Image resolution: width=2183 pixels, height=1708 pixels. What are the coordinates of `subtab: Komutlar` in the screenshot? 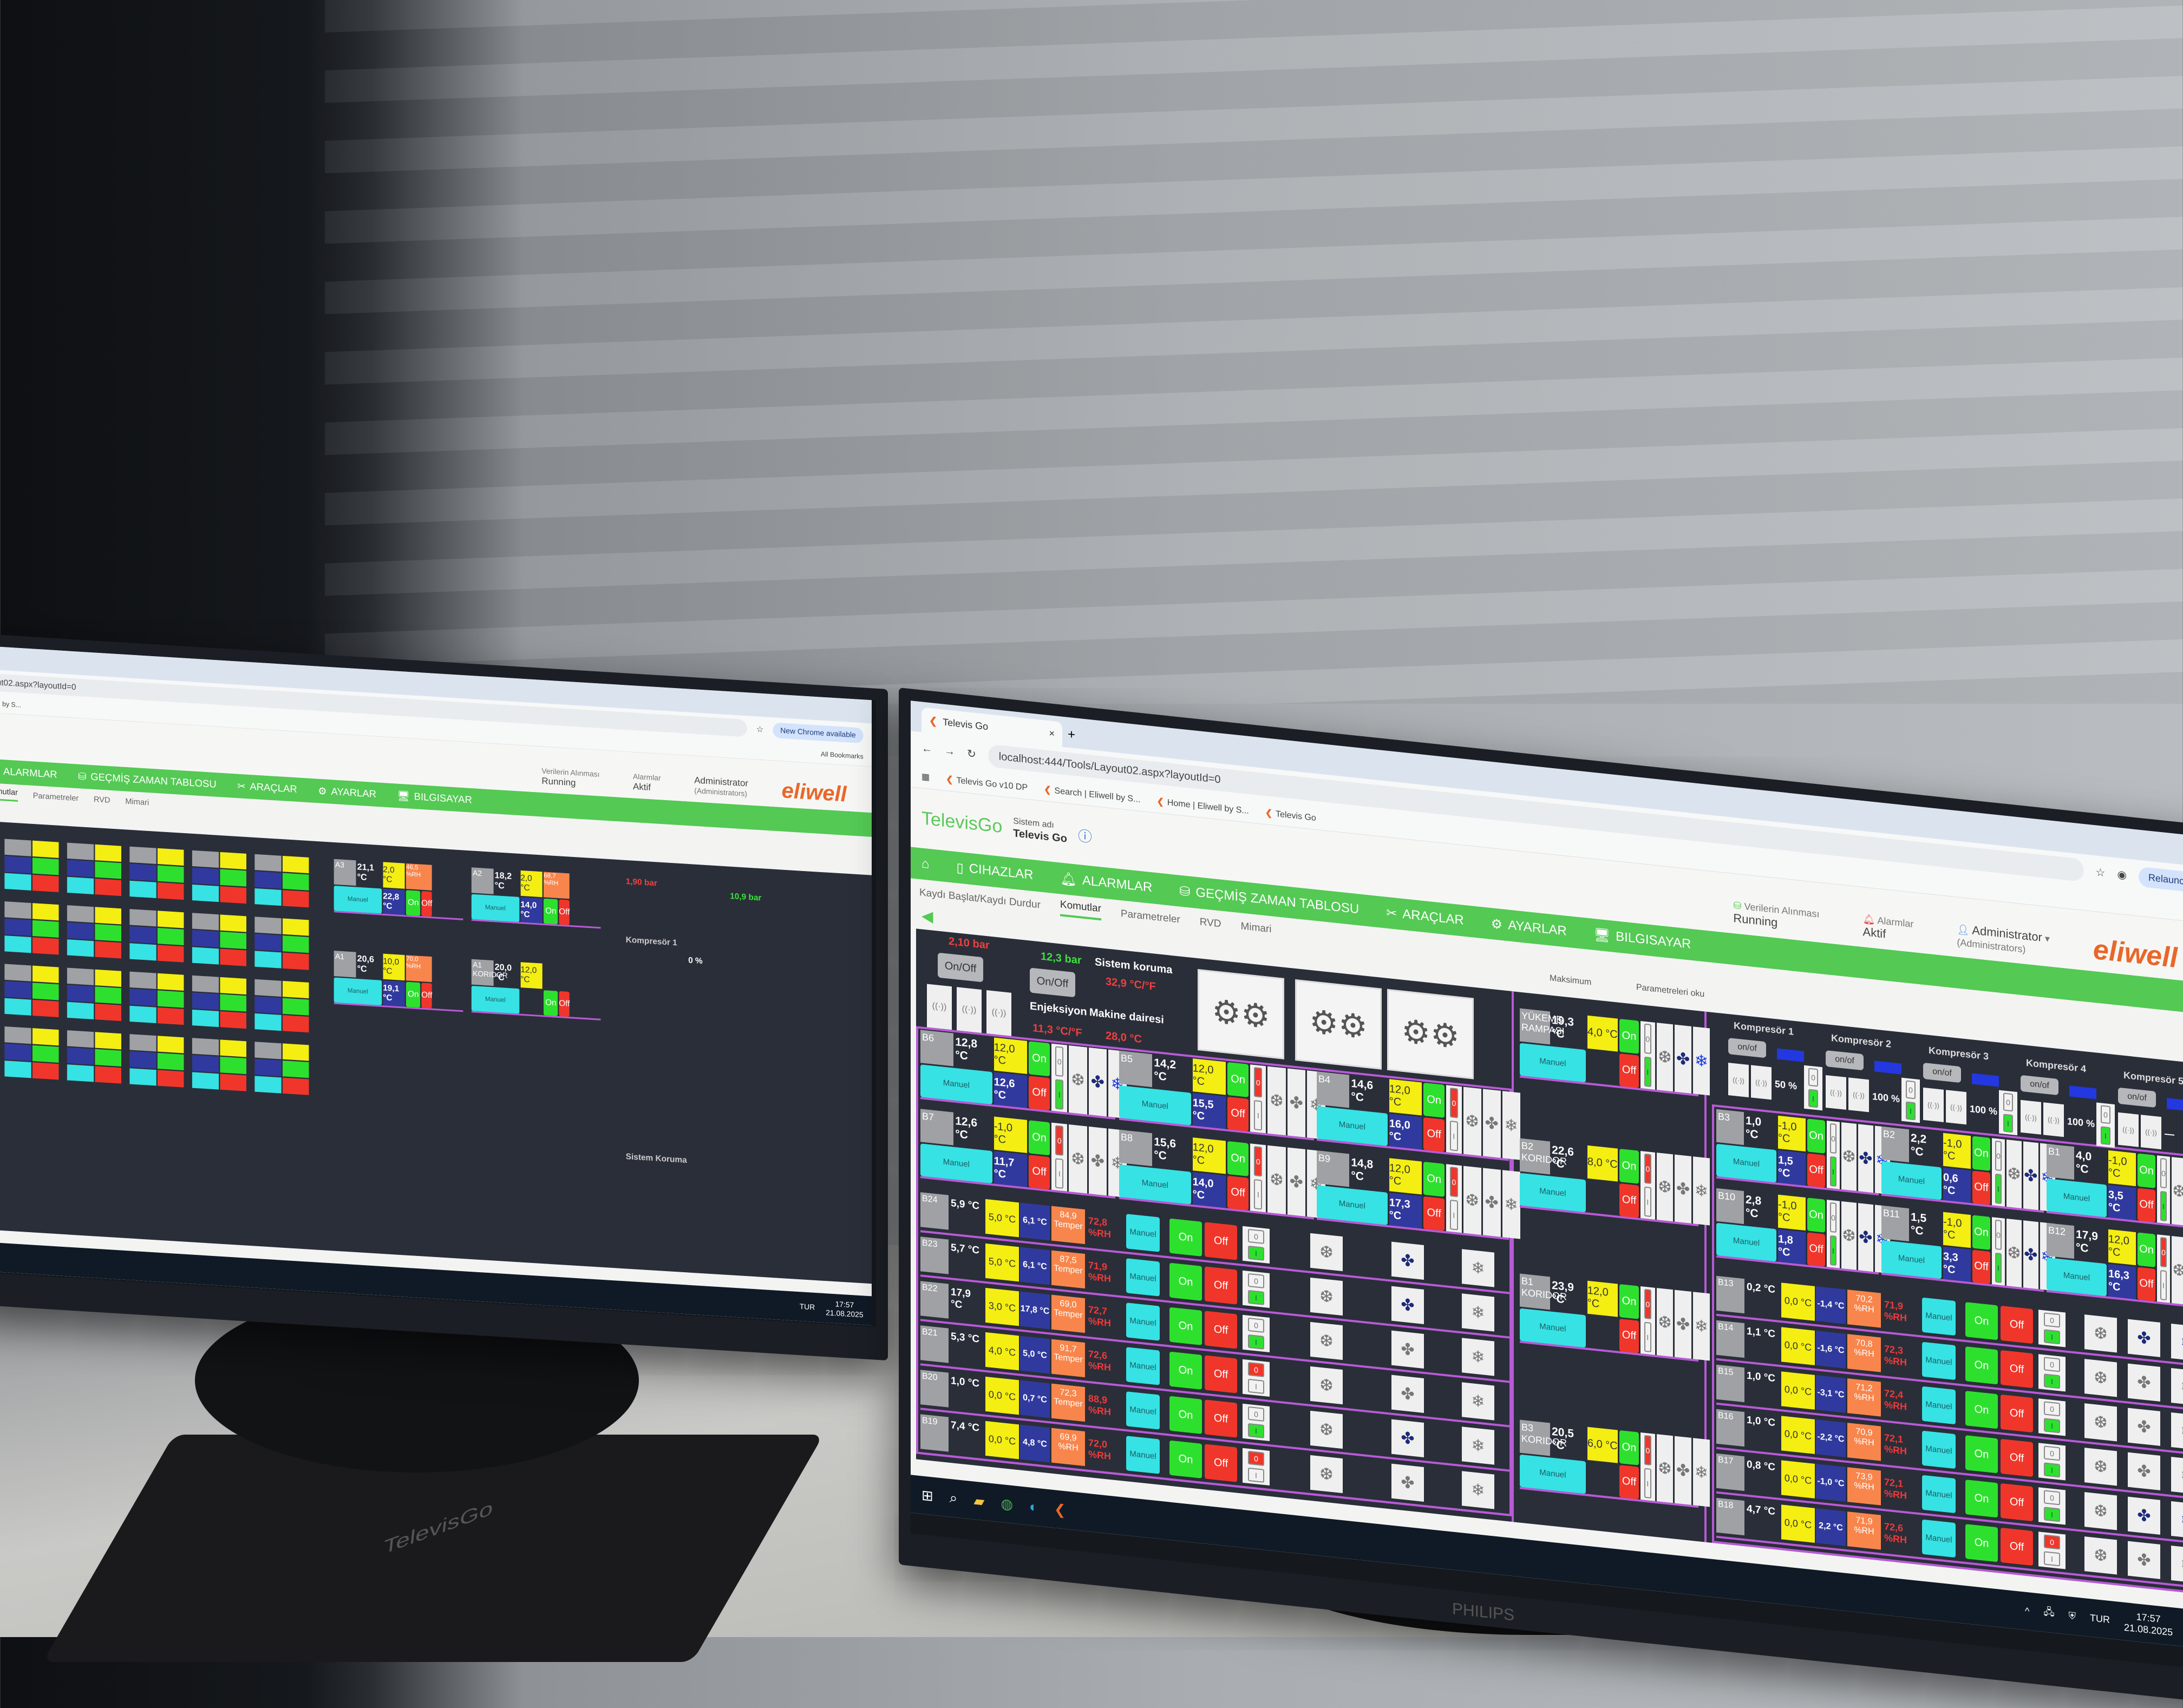 It's located at (9, 794).